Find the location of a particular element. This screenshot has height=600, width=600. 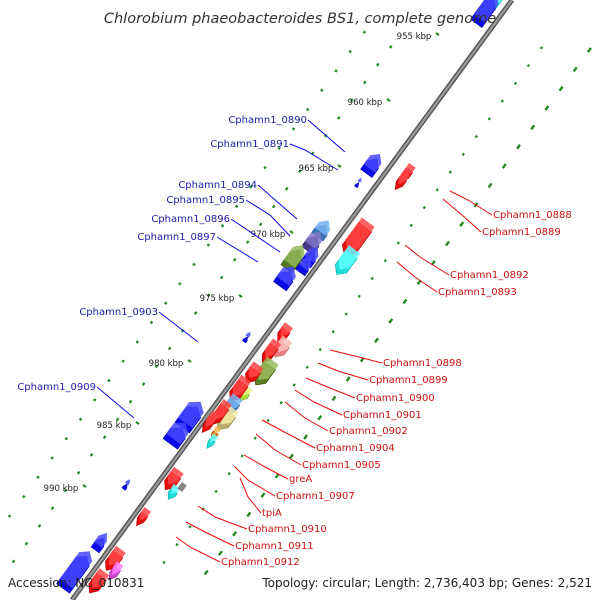

gene-label-plus: Cphamn1_0896 is located at coordinates (190, 219).